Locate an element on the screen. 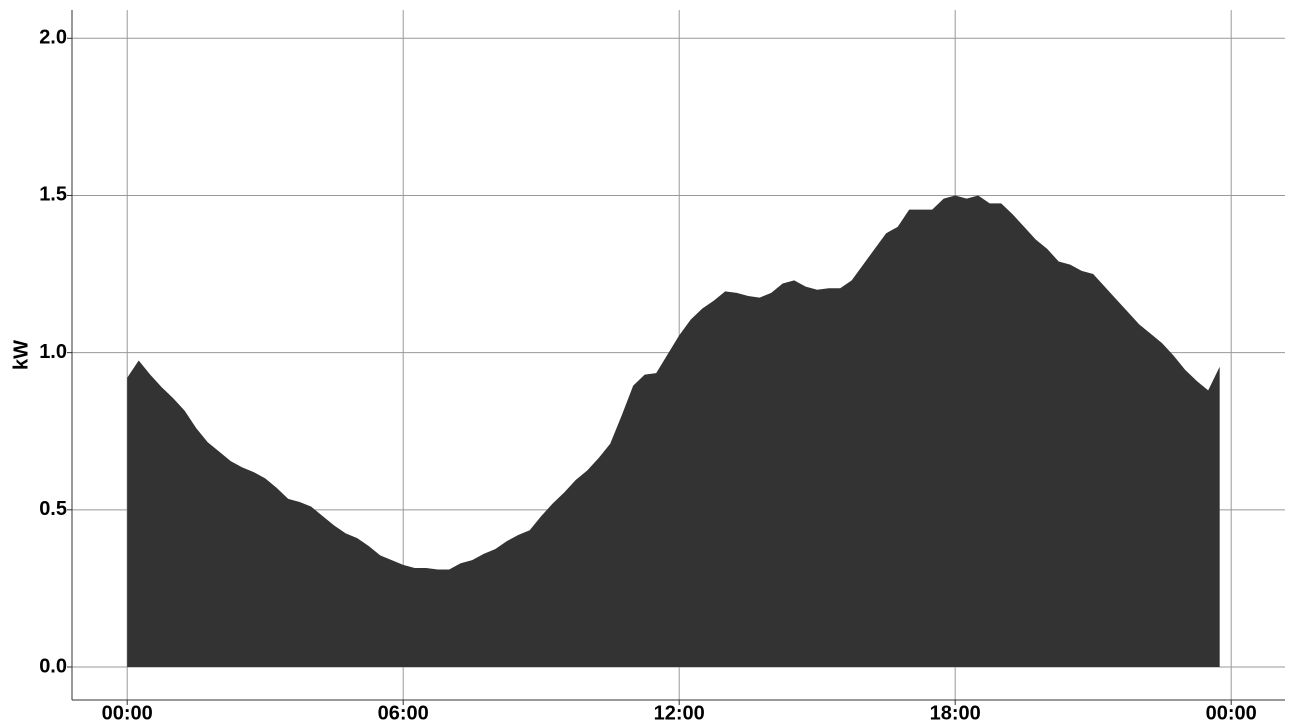  x-tick-label: 06:00 is located at coordinates (403, 713).